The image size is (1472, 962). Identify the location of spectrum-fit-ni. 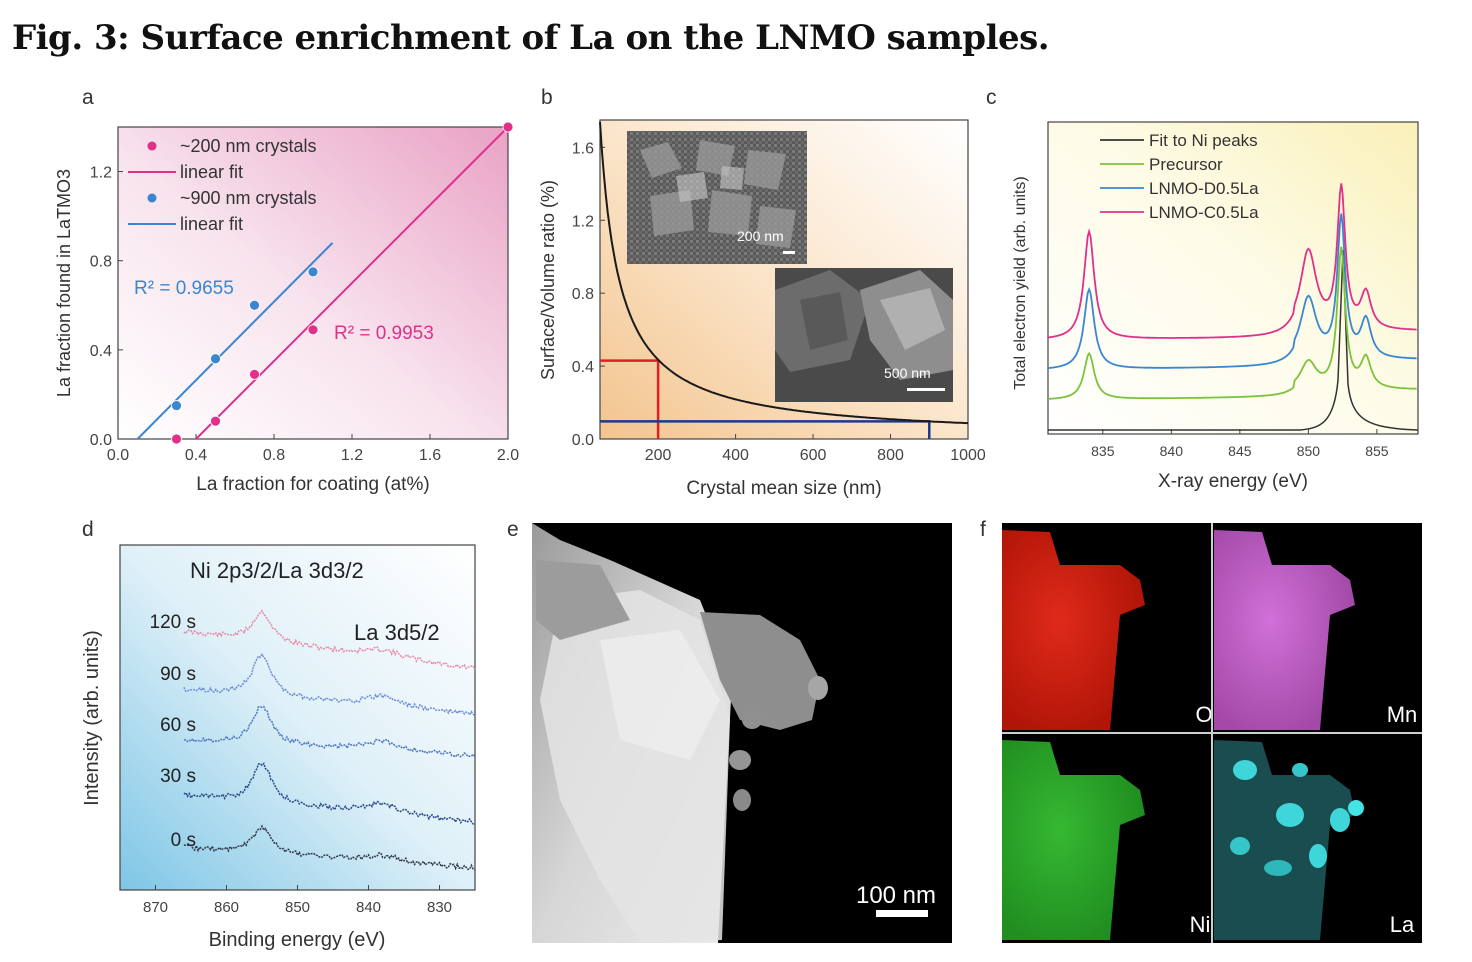
(1233, 340).